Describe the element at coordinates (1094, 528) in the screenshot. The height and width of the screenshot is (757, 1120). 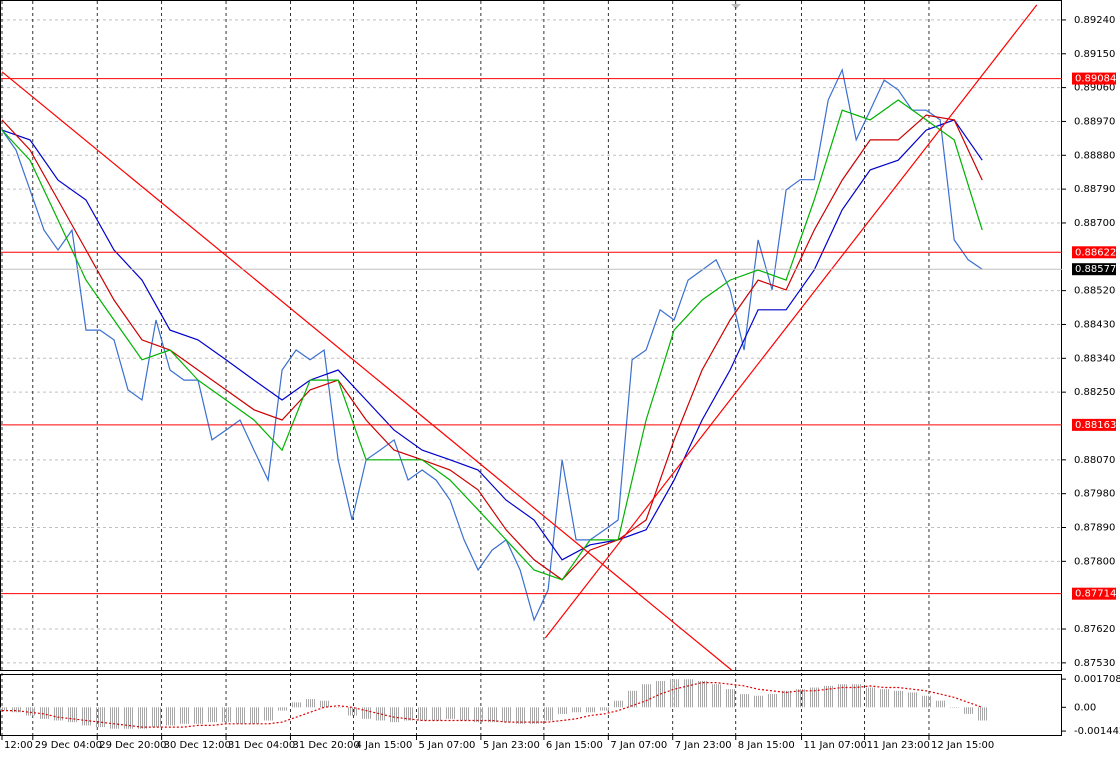
I see `y-tick-label: 0.87890` at that location.